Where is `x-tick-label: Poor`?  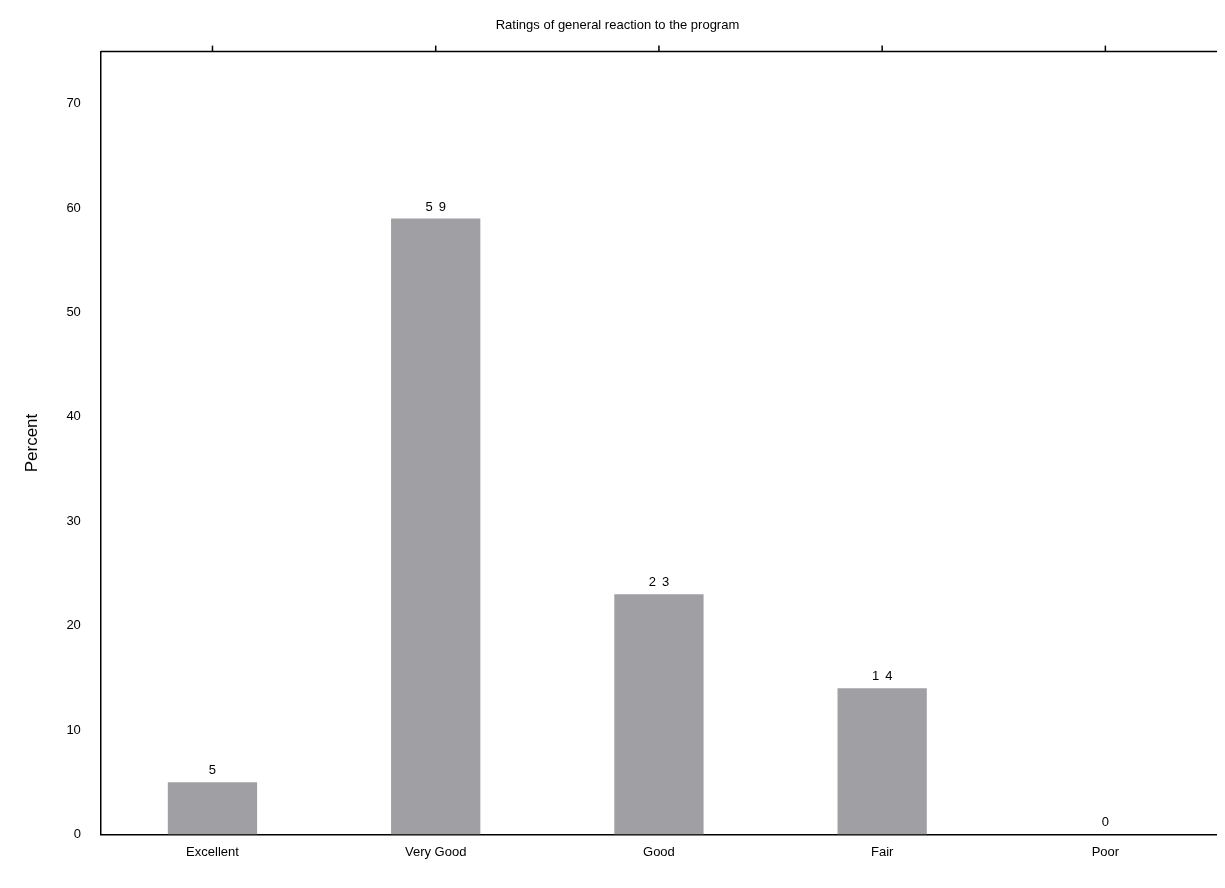 x-tick-label: Poor is located at coordinates (1105, 851).